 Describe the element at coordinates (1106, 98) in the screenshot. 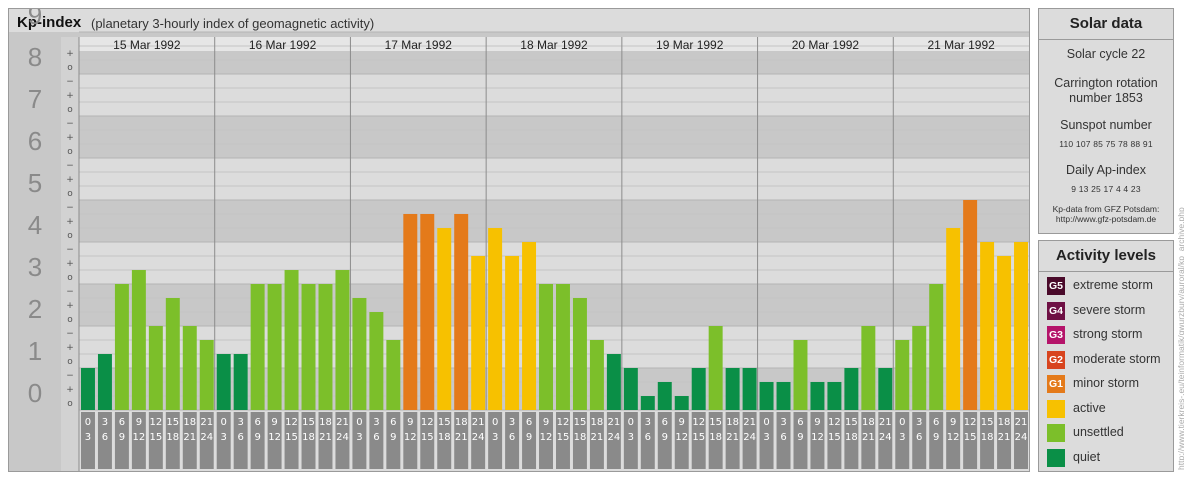

I see `carrington-line-2: number 1853` at that location.